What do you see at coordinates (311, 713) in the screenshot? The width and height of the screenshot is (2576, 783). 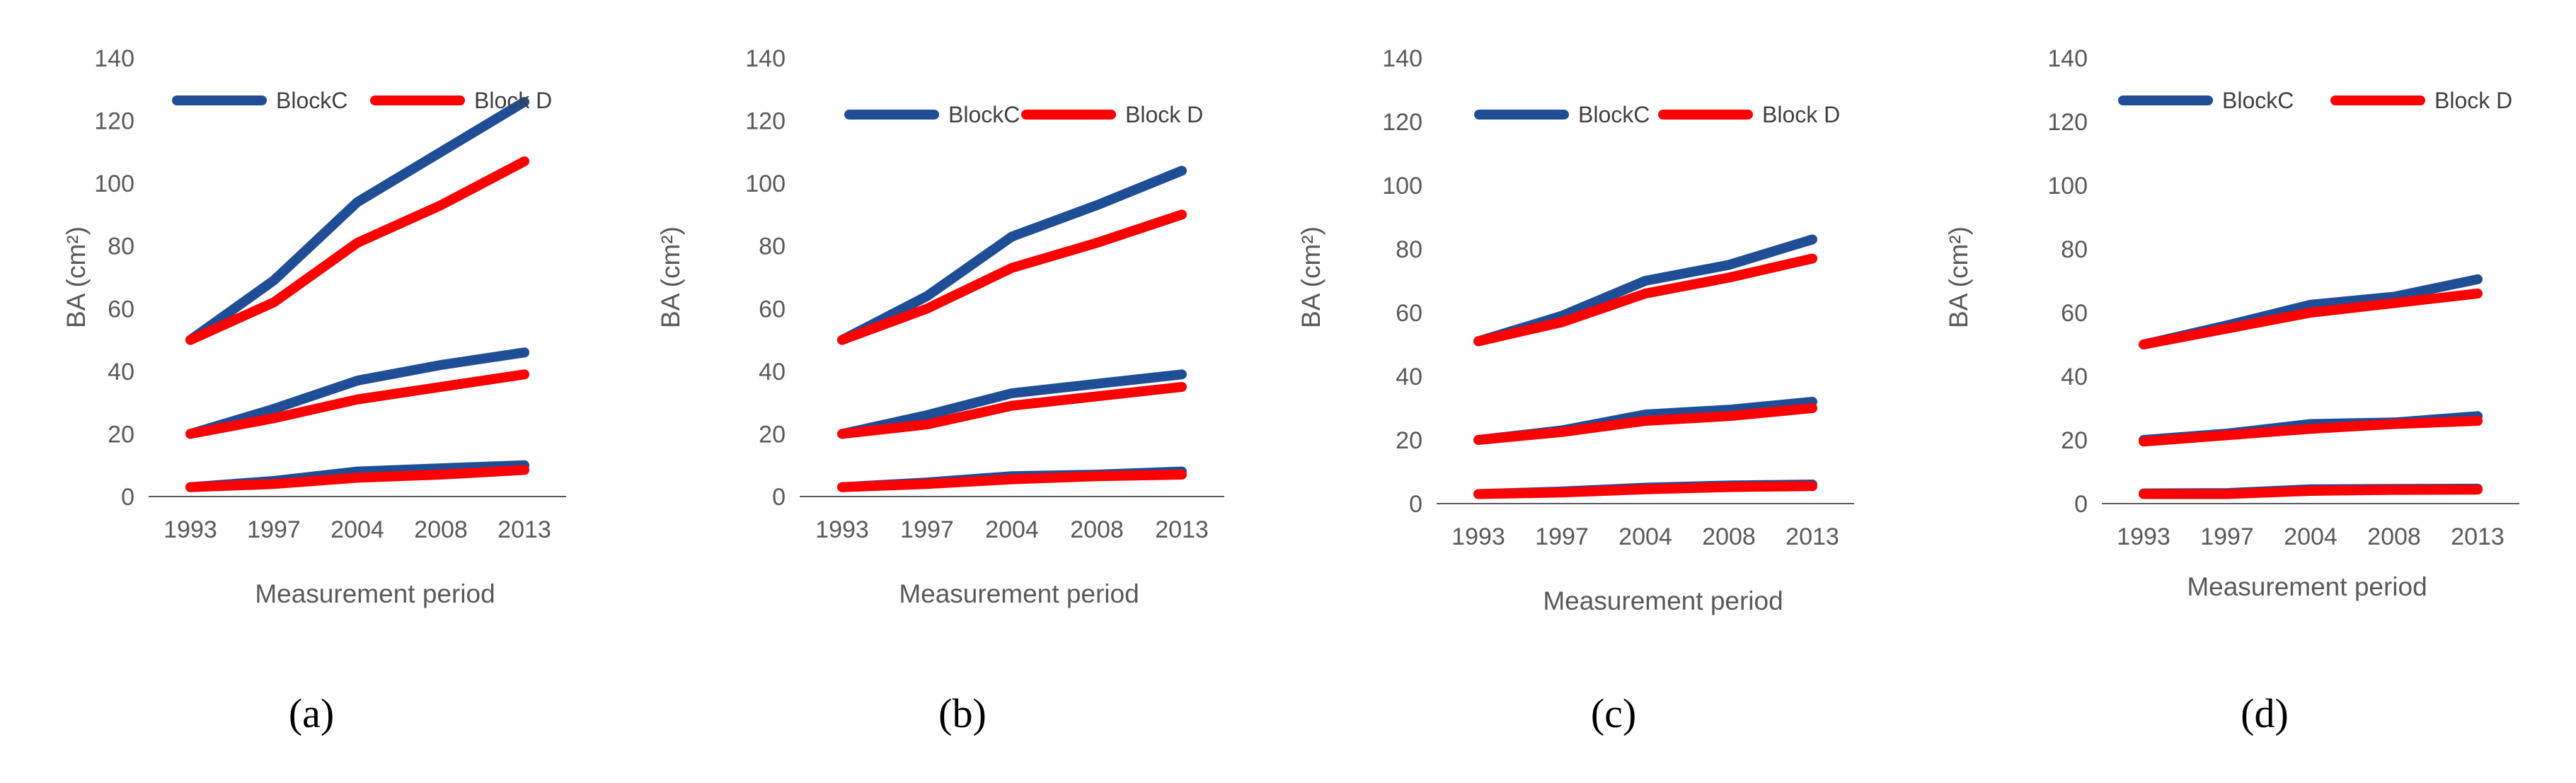 I see `panel-caption-a: (a)` at bounding box center [311, 713].